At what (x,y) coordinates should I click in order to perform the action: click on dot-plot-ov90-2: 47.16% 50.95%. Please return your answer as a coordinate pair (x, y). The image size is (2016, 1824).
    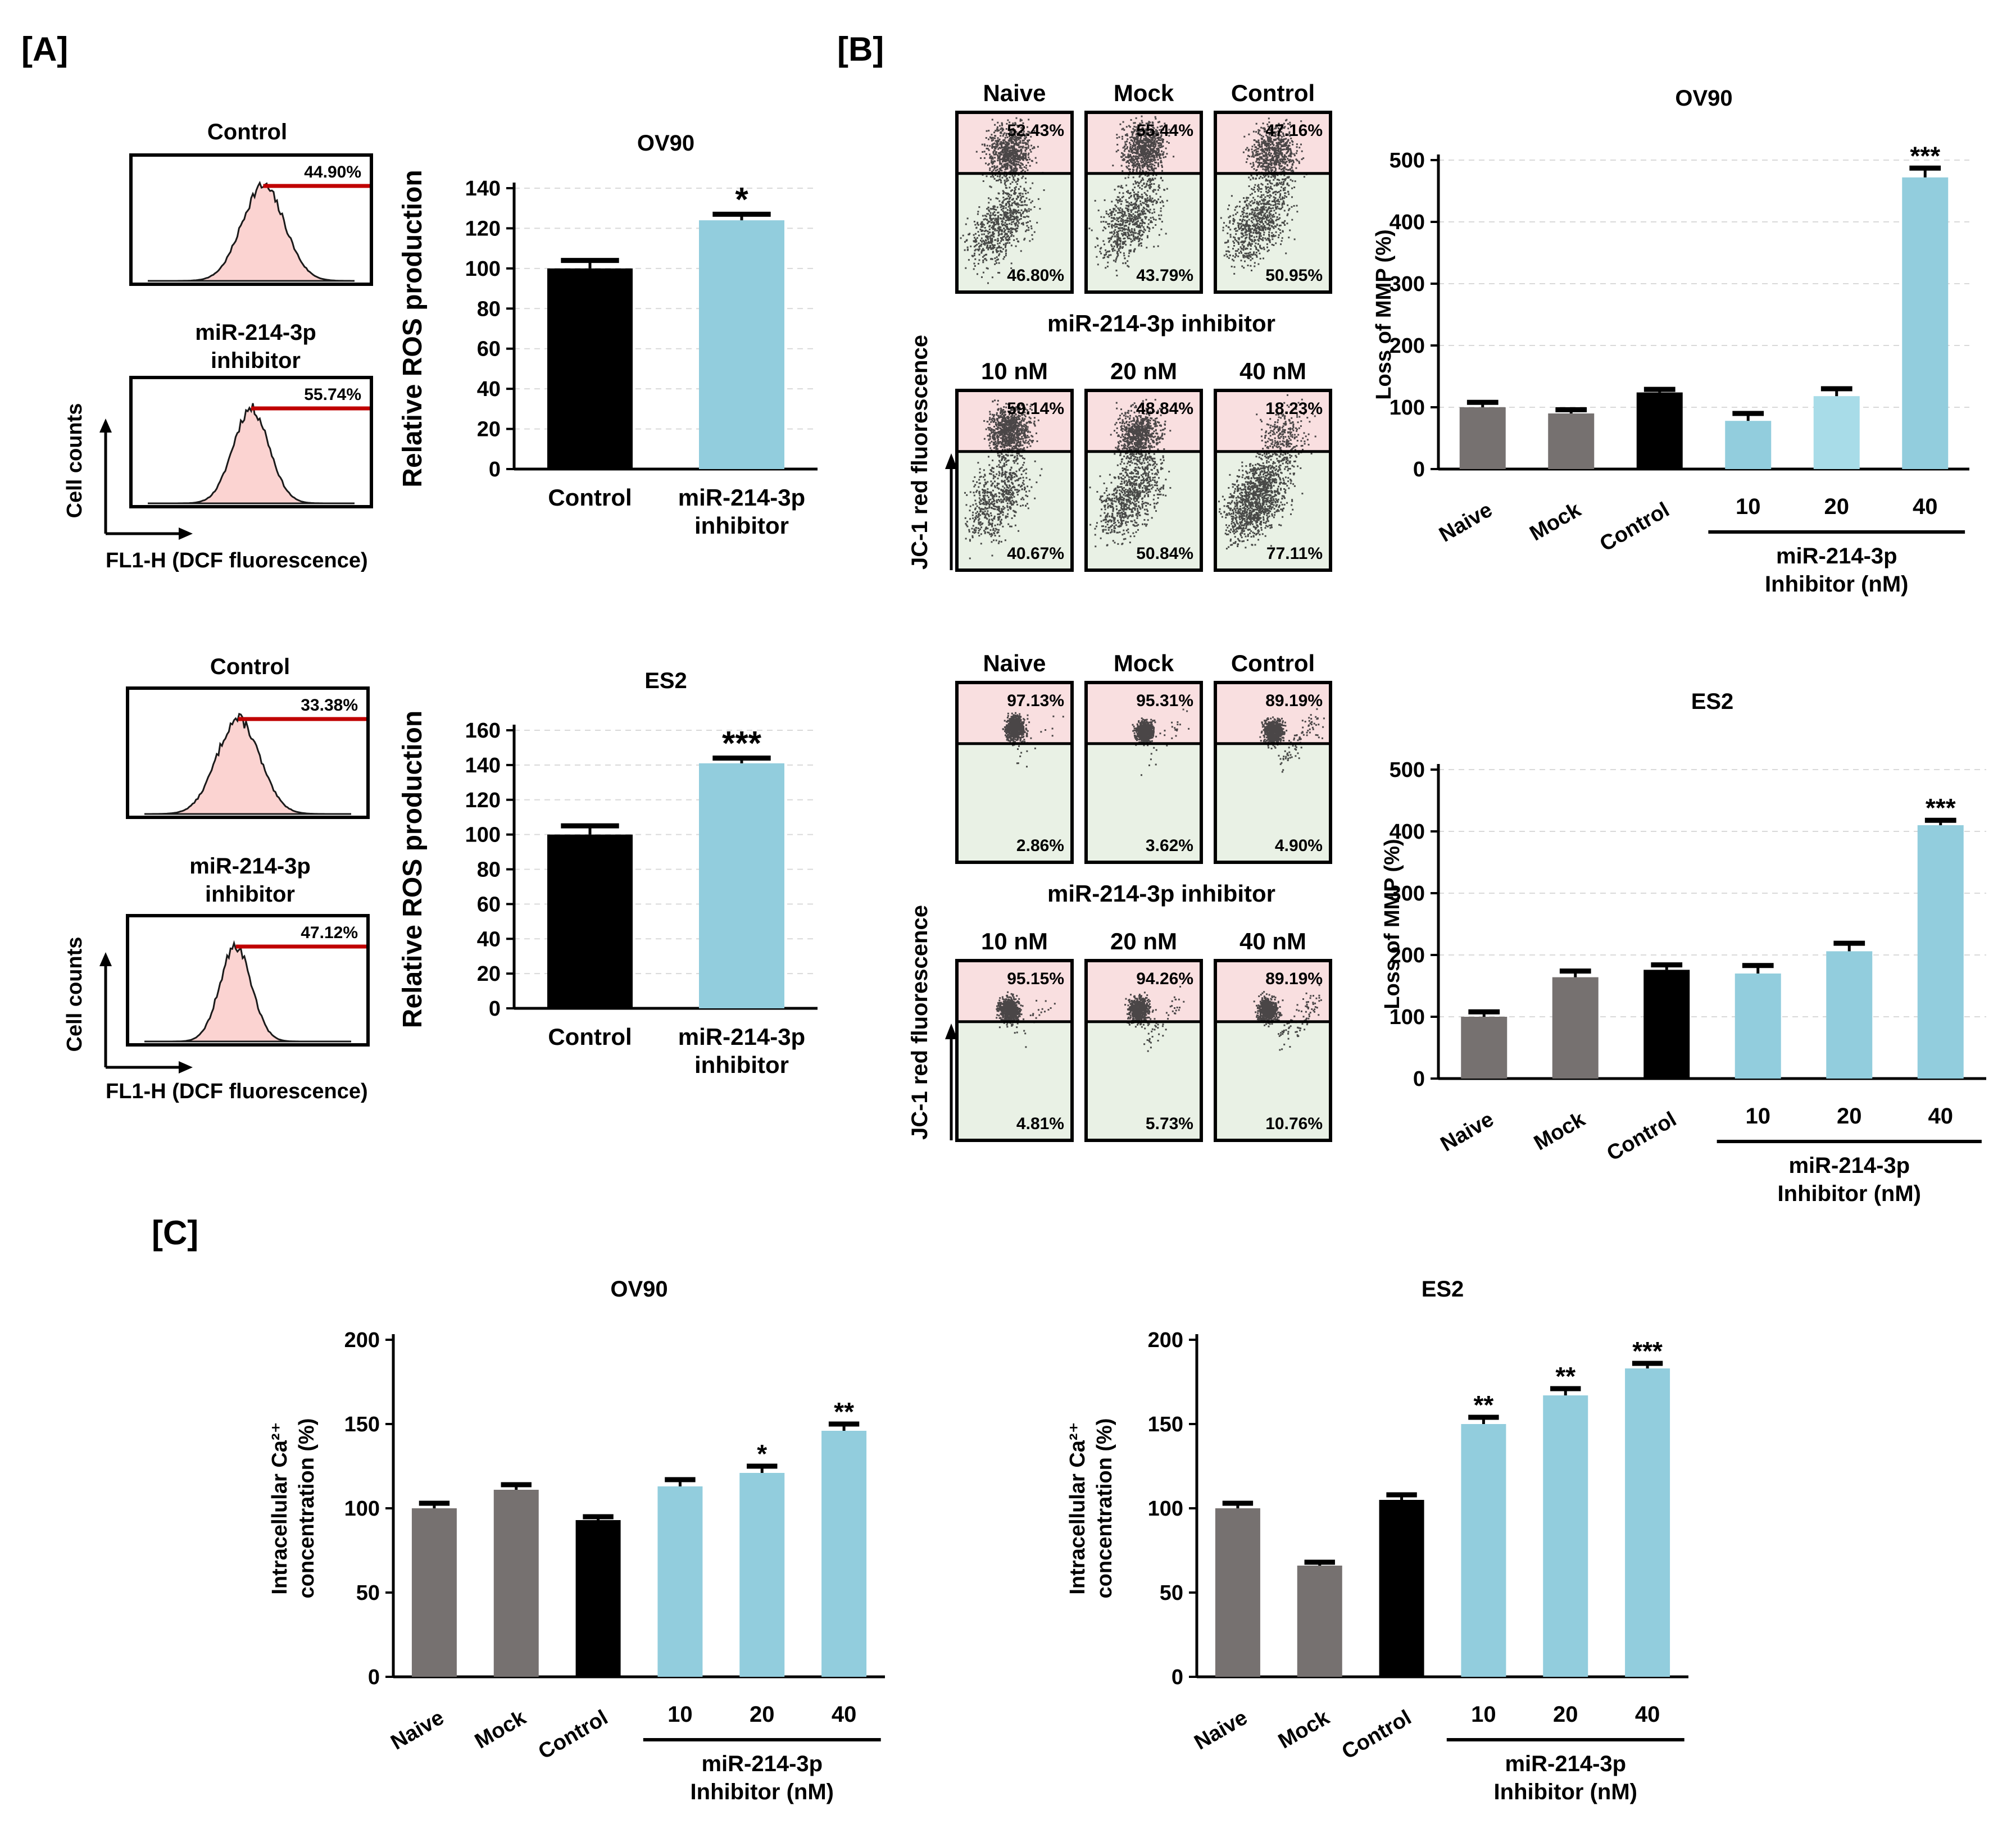
    Looking at the image, I should click on (1273, 202).